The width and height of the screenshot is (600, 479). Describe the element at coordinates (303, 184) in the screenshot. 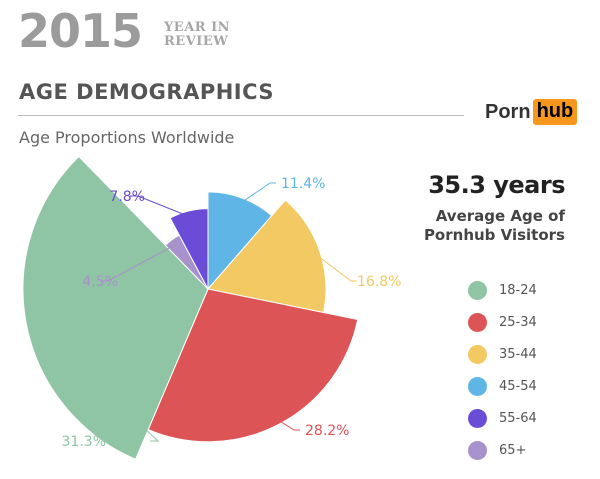

I see `data-label-45-54: 11.4%` at that location.